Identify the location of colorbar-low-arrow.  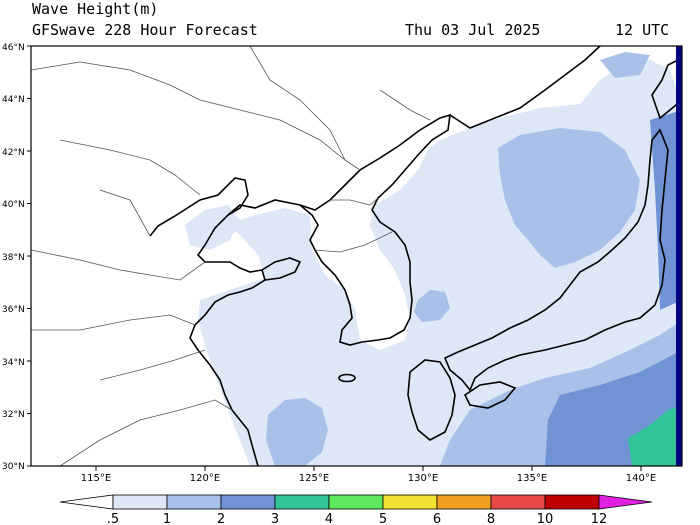
(86, 502).